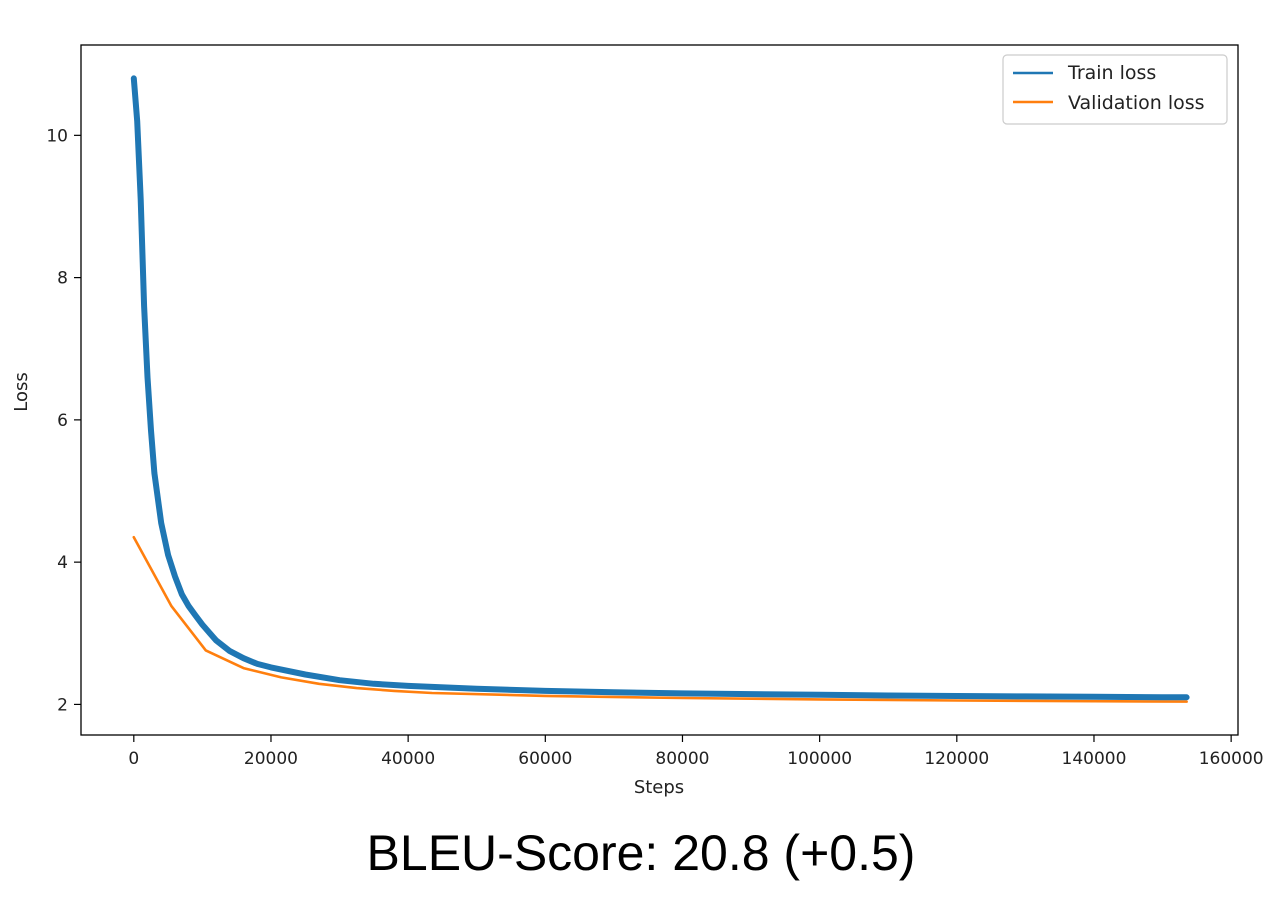 Image resolution: width=1282 pixels, height=920 pixels. I want to click on x-tick-label: 120000, so click(956, 759).